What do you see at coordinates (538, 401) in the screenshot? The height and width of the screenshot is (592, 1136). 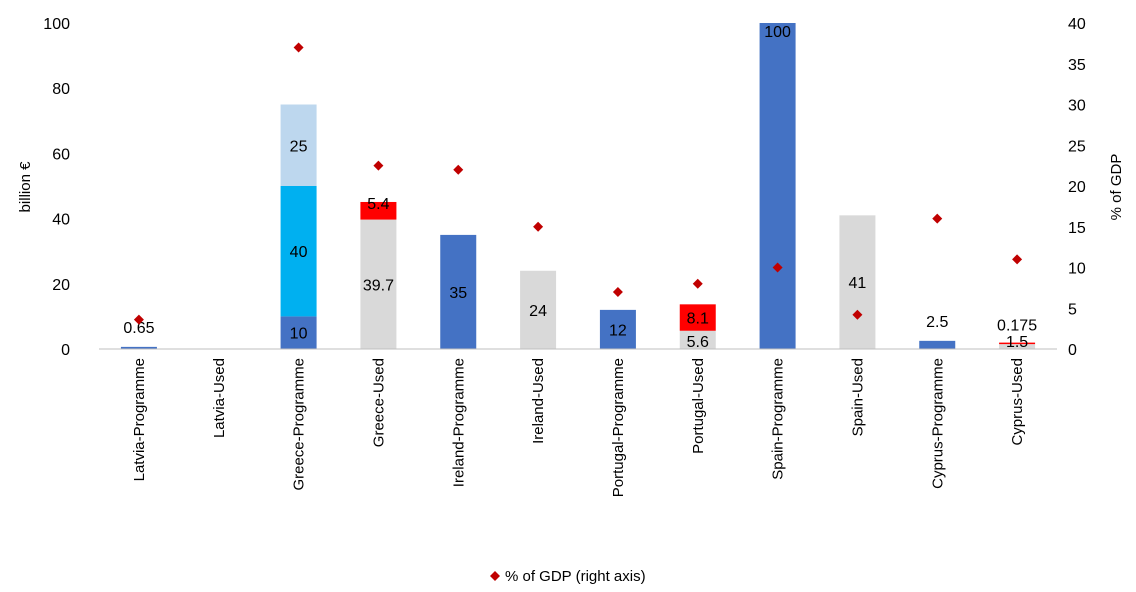 I see `x-category-label: Ireland-Used` at bounding box center [538, 401].